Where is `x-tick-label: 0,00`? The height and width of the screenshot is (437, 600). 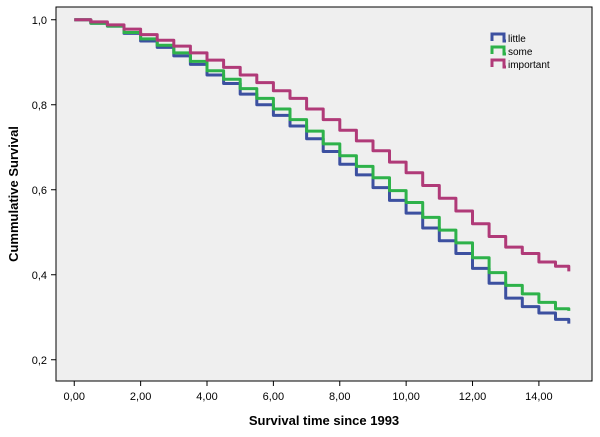 x-tick-label: 0,00 is located at coordinates (74, 397).